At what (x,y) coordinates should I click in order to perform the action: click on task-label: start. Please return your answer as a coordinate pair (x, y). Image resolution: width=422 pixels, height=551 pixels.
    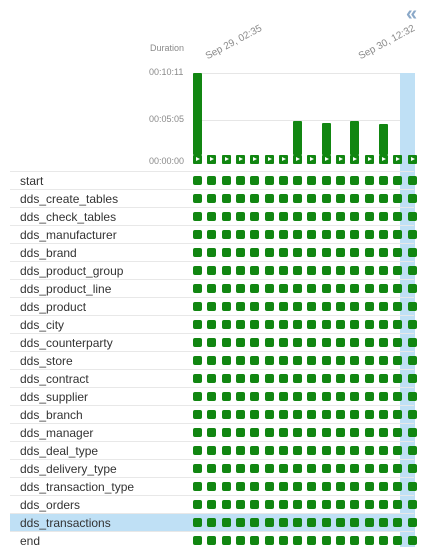
    Looking at the image, I should click on (32, 181).